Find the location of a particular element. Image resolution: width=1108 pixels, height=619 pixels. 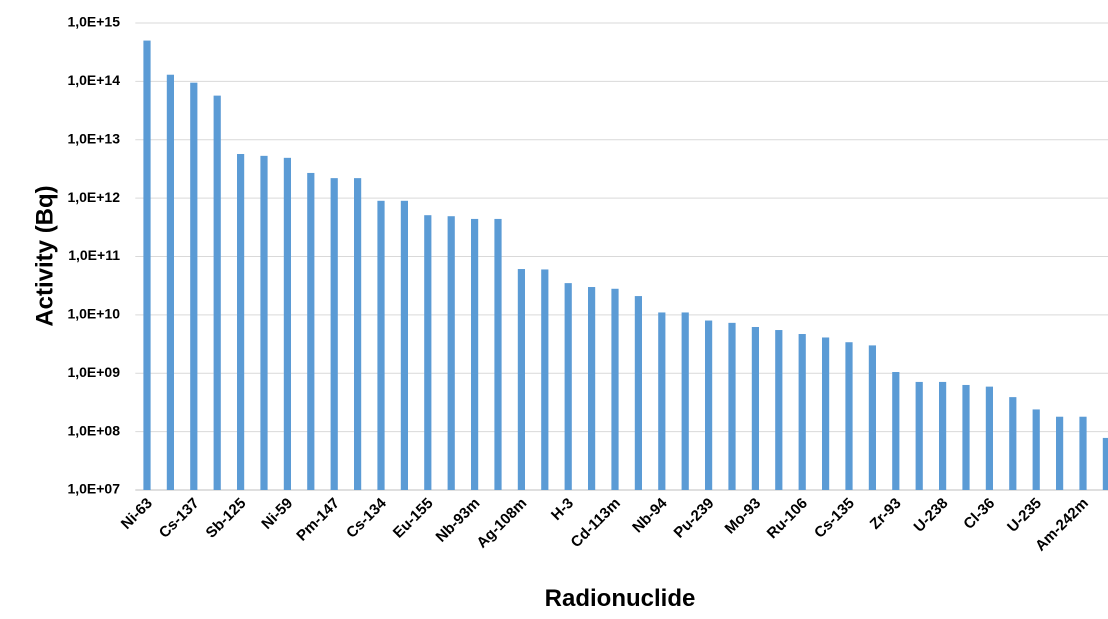

x-tick-label: U-235 is located at coordinates (1024, 515).